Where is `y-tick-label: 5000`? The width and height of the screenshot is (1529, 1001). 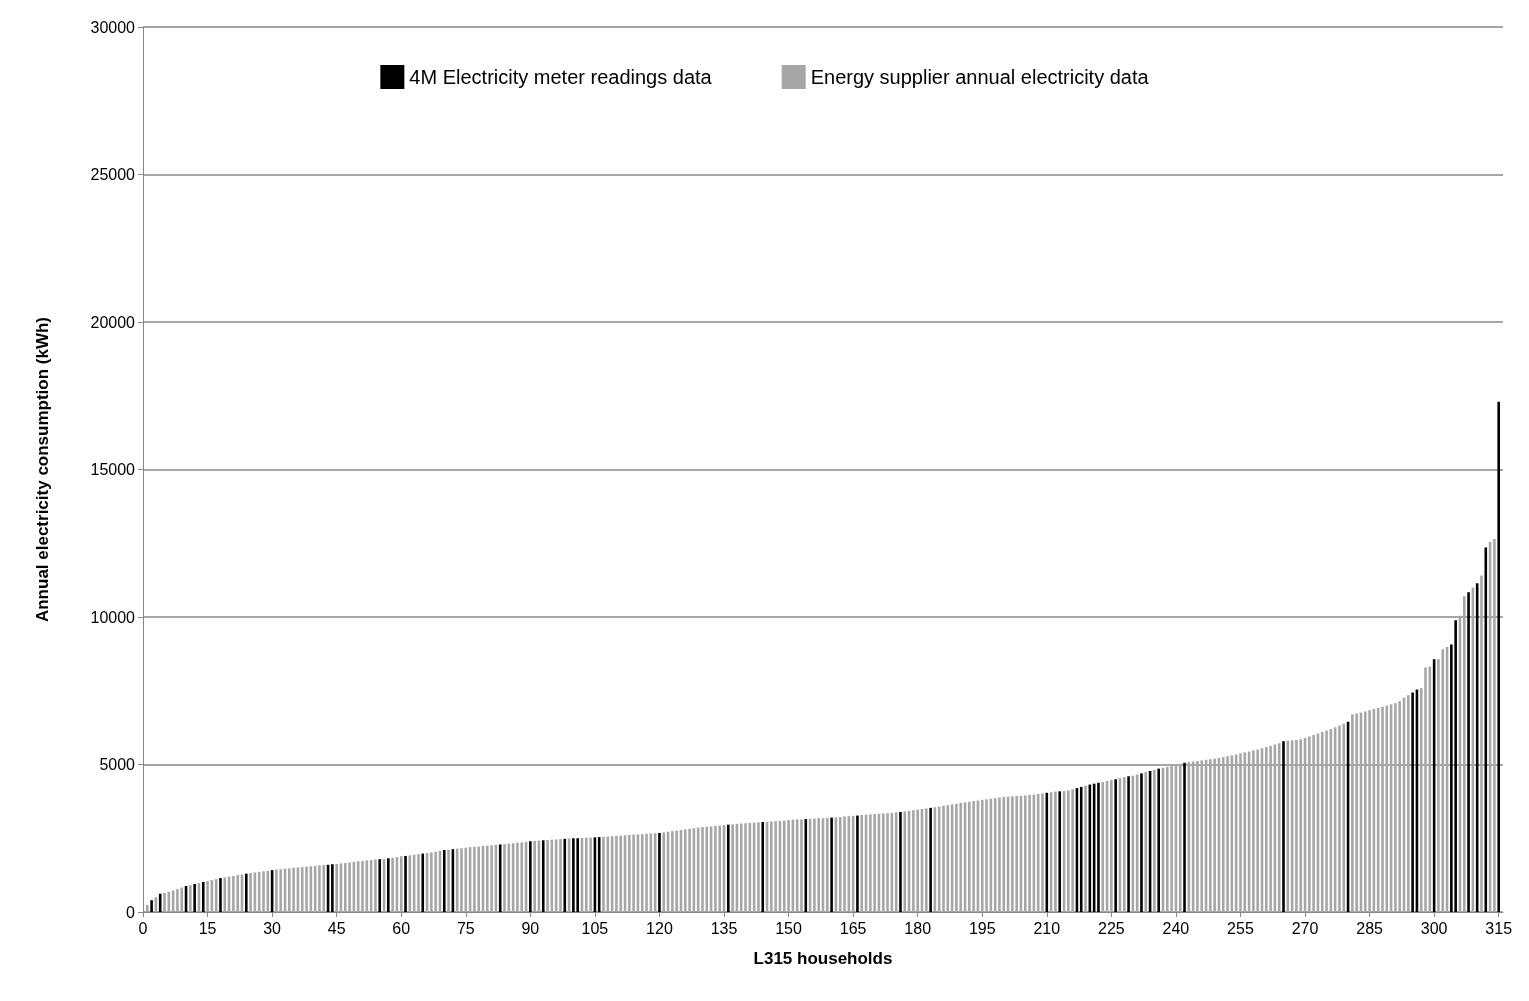
y-tick-label: 5000 is located at coordinates (117, 764).